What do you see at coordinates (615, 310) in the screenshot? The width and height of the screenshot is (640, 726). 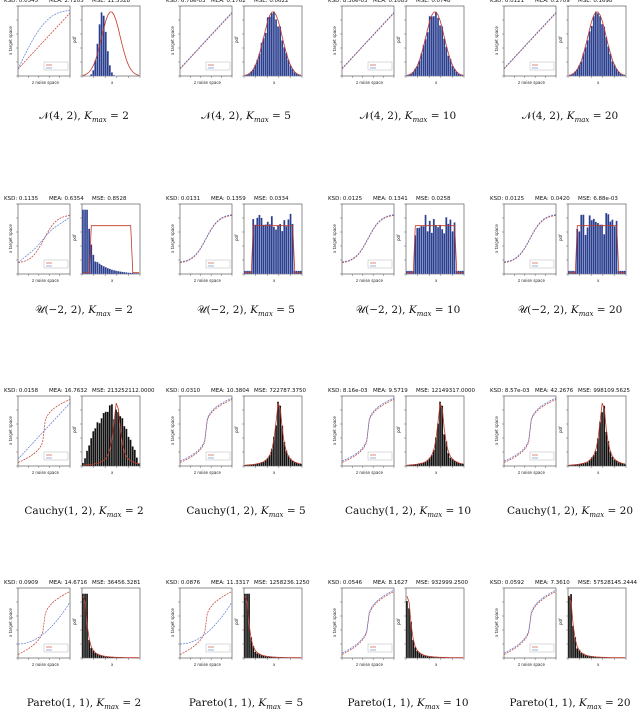 I see `caption-kmax-value: 20` at bounding box center [615, 310].